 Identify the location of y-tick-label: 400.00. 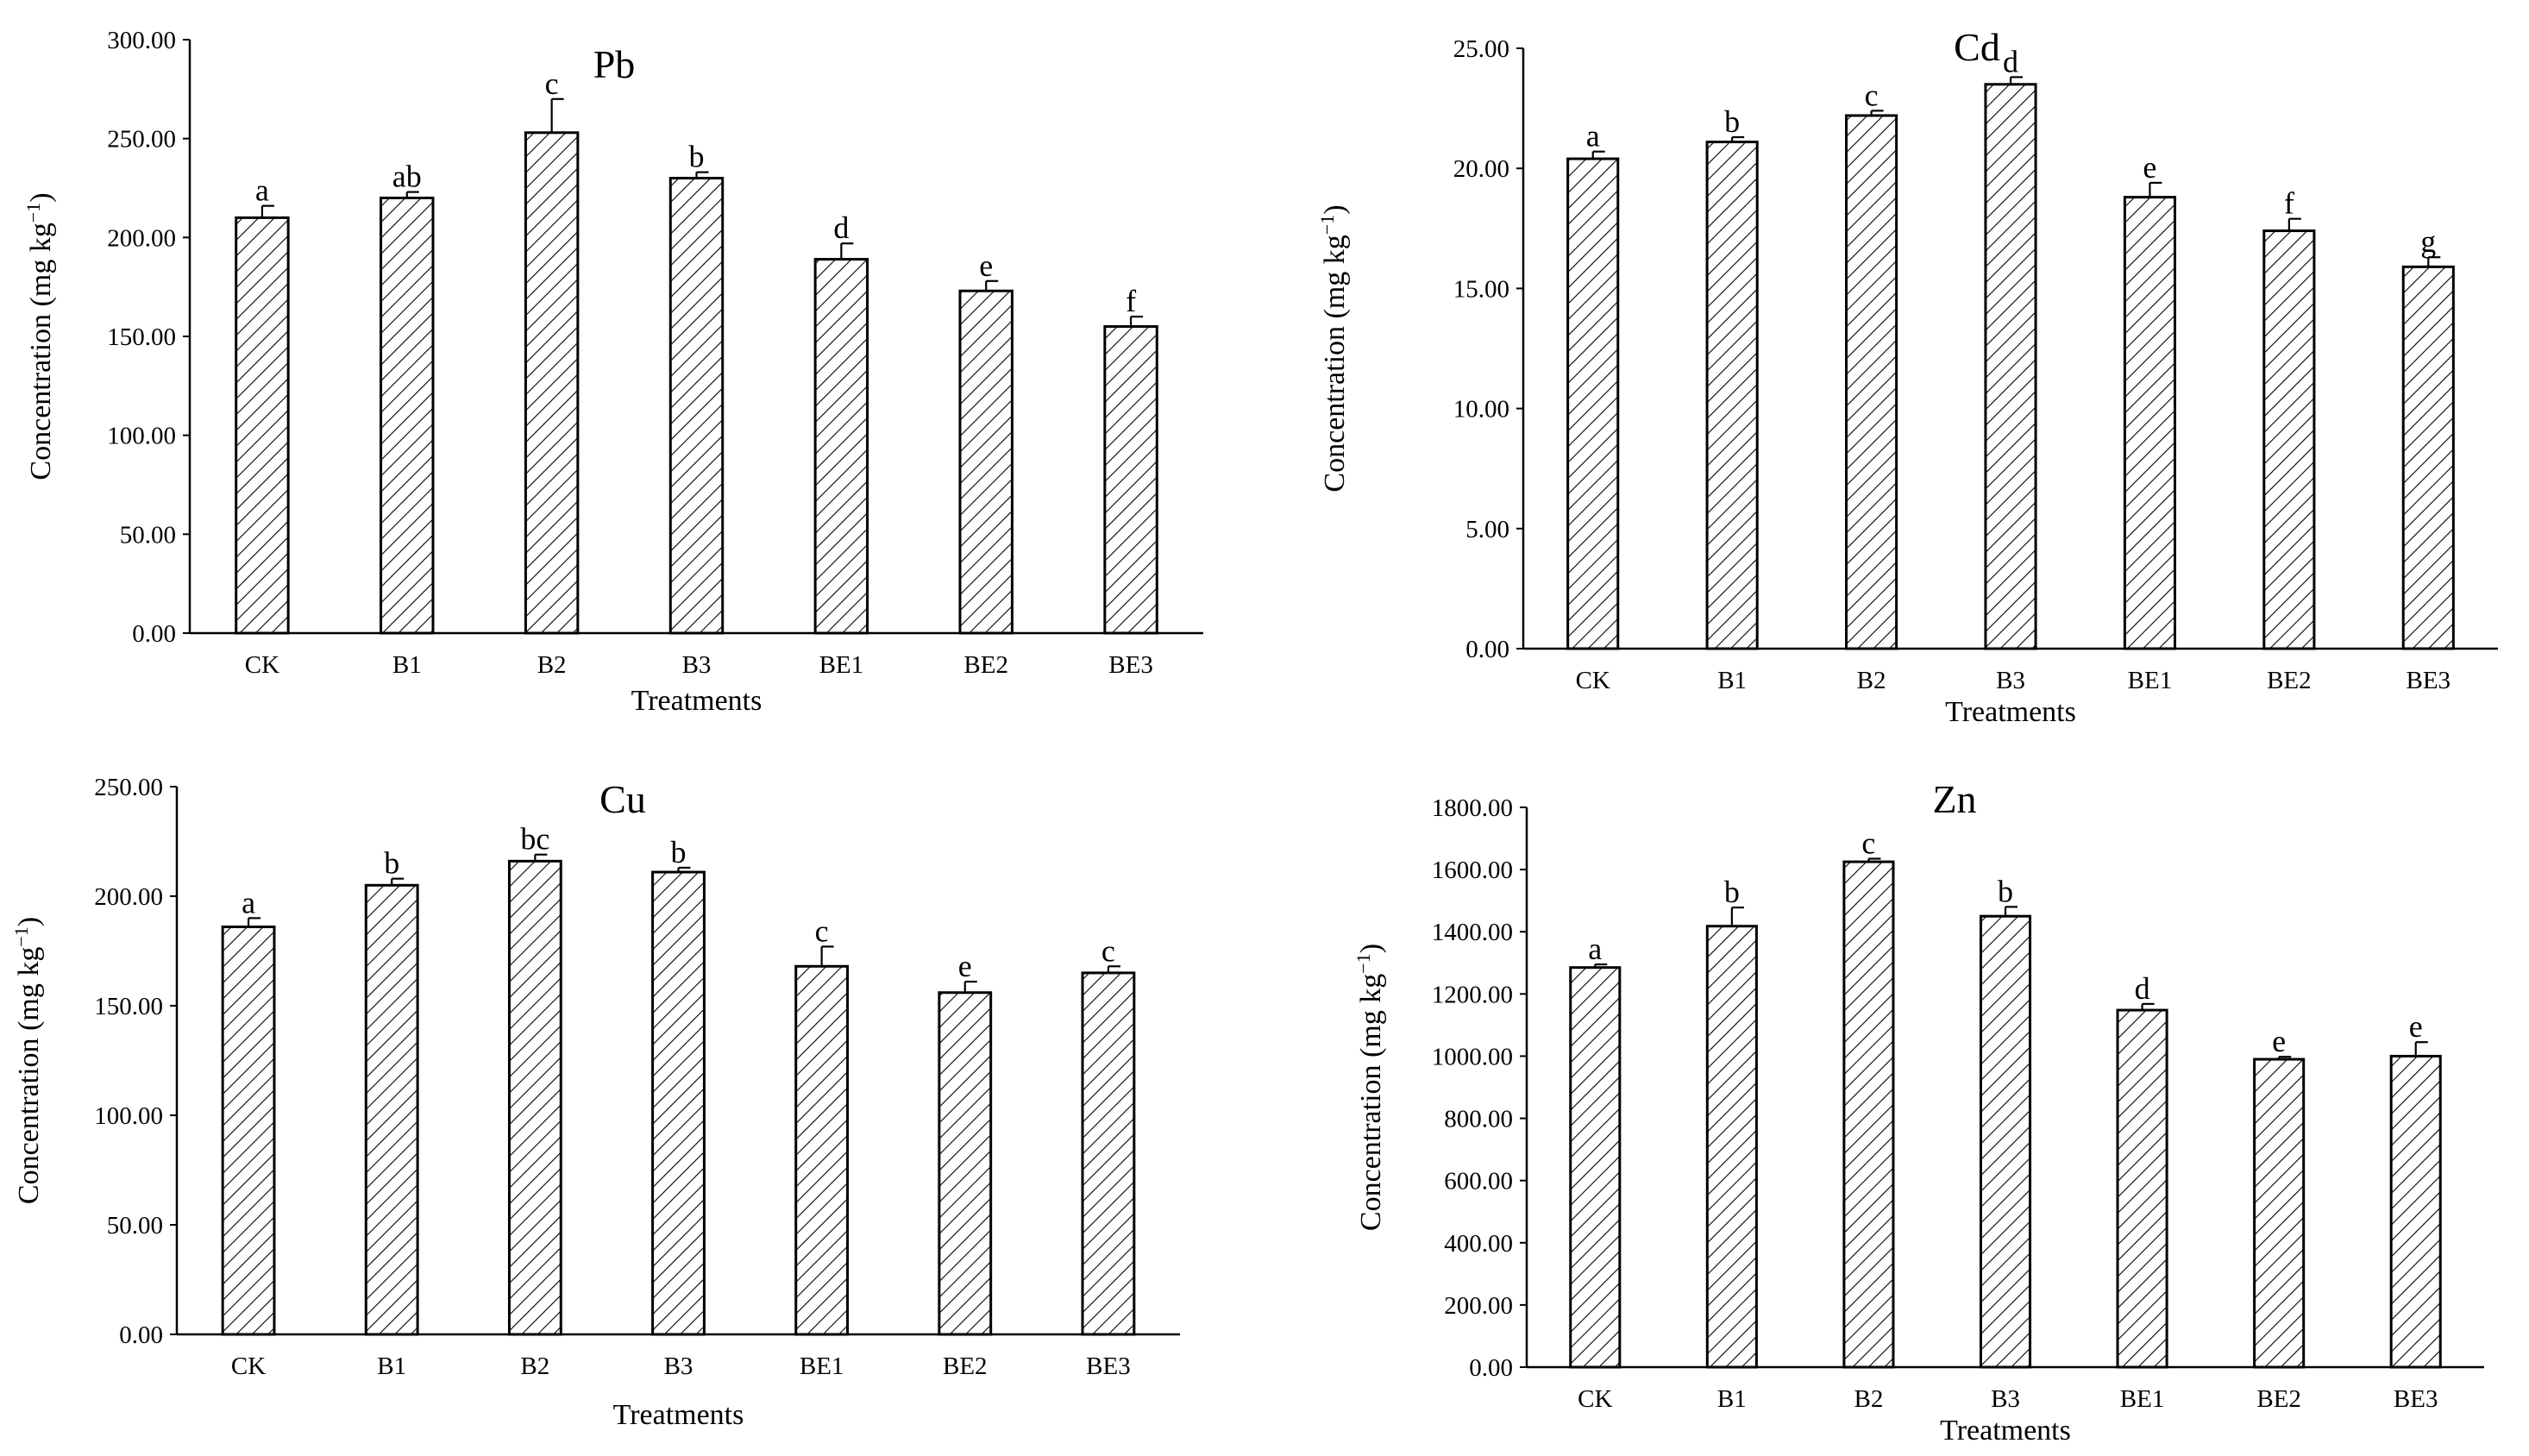
(1478, 1244).